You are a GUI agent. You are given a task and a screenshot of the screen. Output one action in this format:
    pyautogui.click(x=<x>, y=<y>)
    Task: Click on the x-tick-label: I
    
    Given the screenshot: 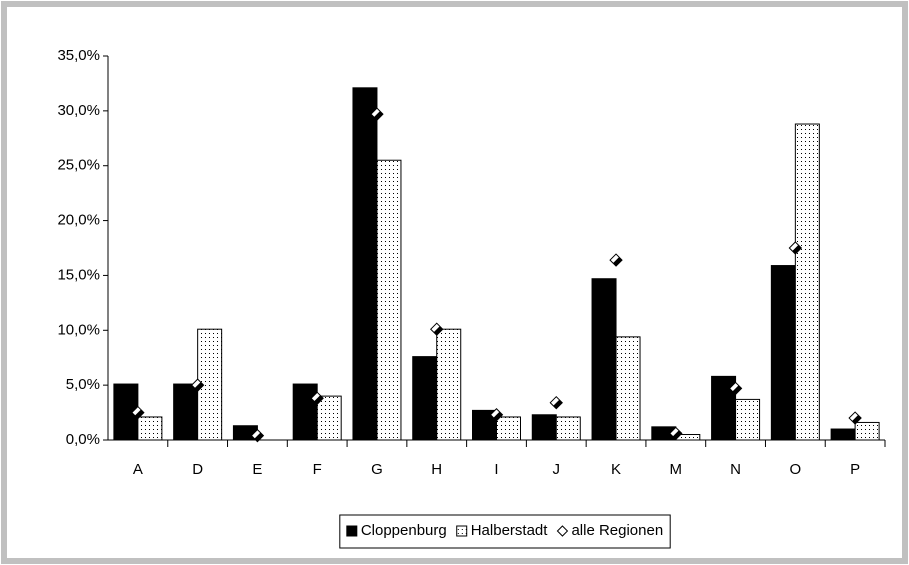 What is the action you would take?
    pyautogui.click(x=496, y=469)
    